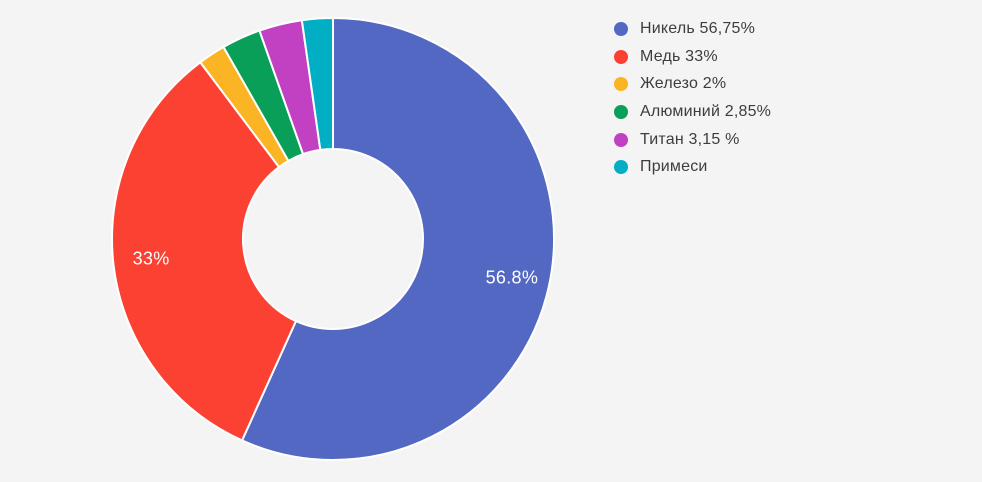 This screenshot has height=482, width=982. I want to click on legend-item-iron: Железо 2%, so click(692, 84).